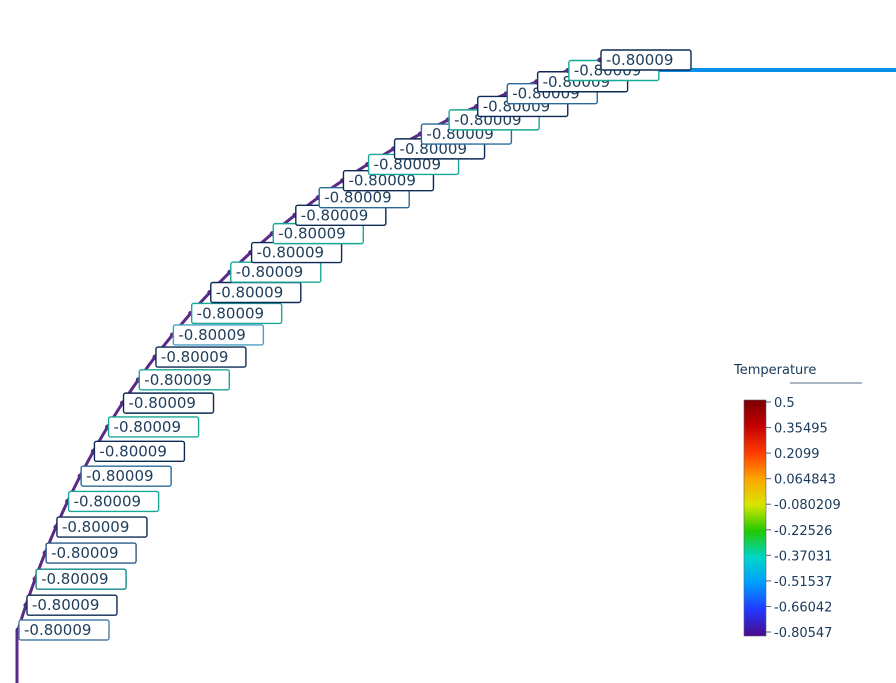 This screenshot has width=896, height=683. What do you see at coordinates (803, 531) in the screenshot?
I see `legend-tick-label: -0.22526` at bounding box center [803, 531].